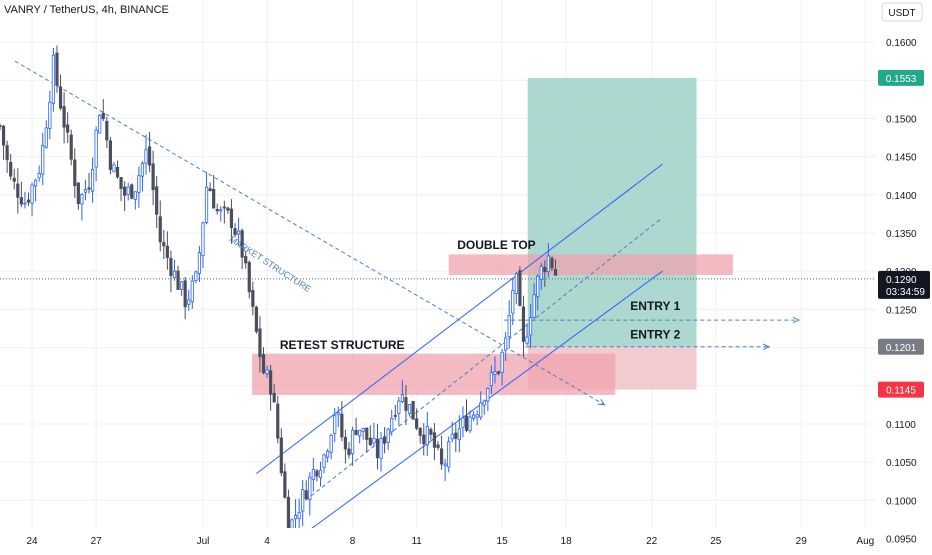 Image resolution: width=932 pixels, height=555 pixels. I want to click on currency-badge: USDT, so click(901, 13).